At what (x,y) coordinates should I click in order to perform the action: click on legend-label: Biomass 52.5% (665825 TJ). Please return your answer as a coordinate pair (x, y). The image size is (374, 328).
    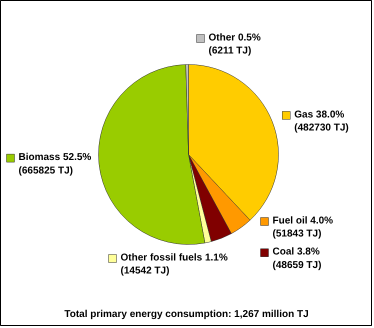
    Looking at the image, I should click on (55, 164).